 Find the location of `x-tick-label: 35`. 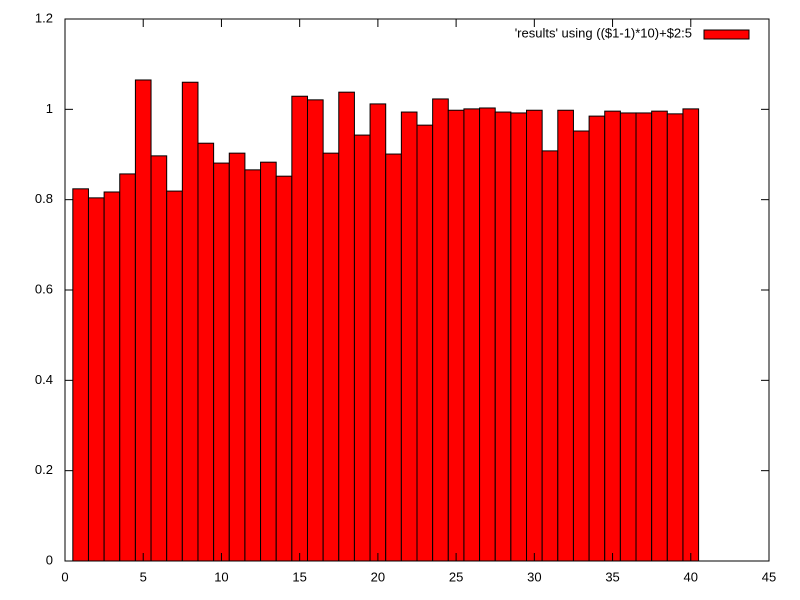

x-tick-label: 35 is located at coordinates (612, 576).